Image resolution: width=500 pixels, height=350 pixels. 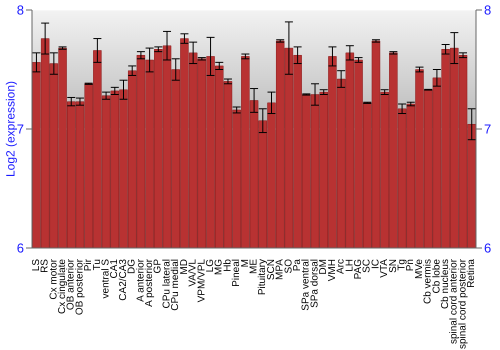 I want to click on x-tick-label: SCN, so click(x=271, y=269).